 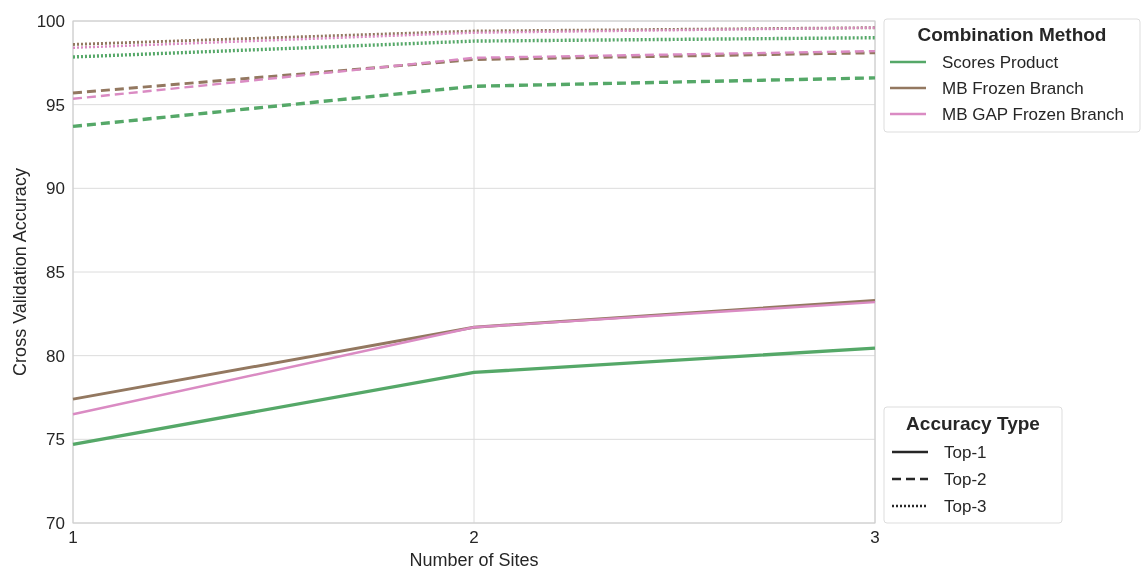 I want to click on text: Top-3, so click(x=965, y=506).